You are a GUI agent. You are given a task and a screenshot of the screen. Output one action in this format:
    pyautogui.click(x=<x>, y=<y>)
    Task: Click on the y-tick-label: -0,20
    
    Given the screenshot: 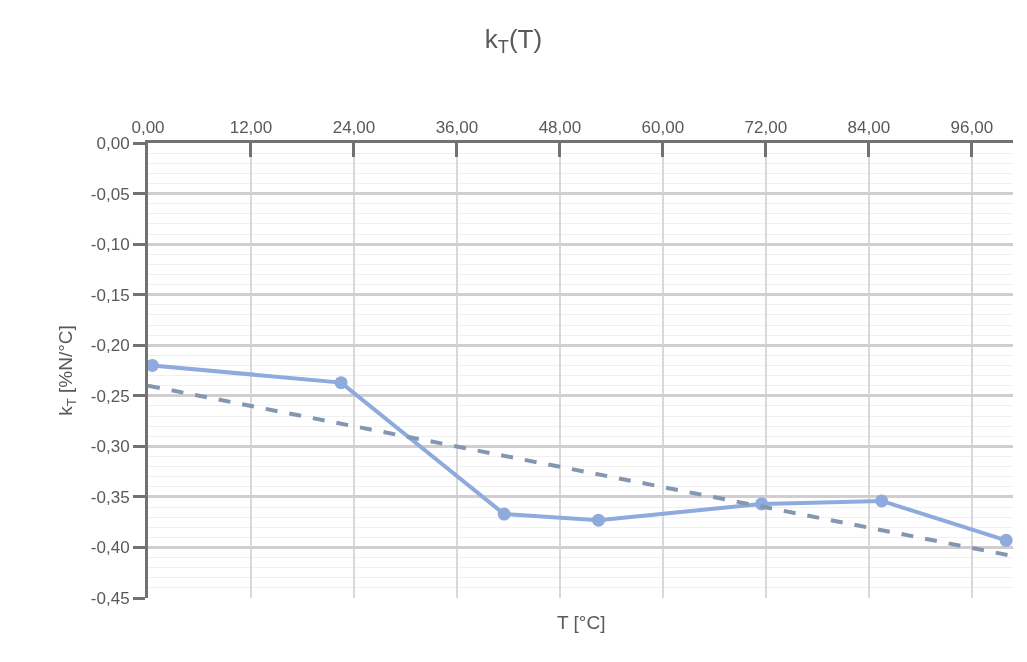 What is the action you would take?
    pyautogui.click(x=110, y=346)
    